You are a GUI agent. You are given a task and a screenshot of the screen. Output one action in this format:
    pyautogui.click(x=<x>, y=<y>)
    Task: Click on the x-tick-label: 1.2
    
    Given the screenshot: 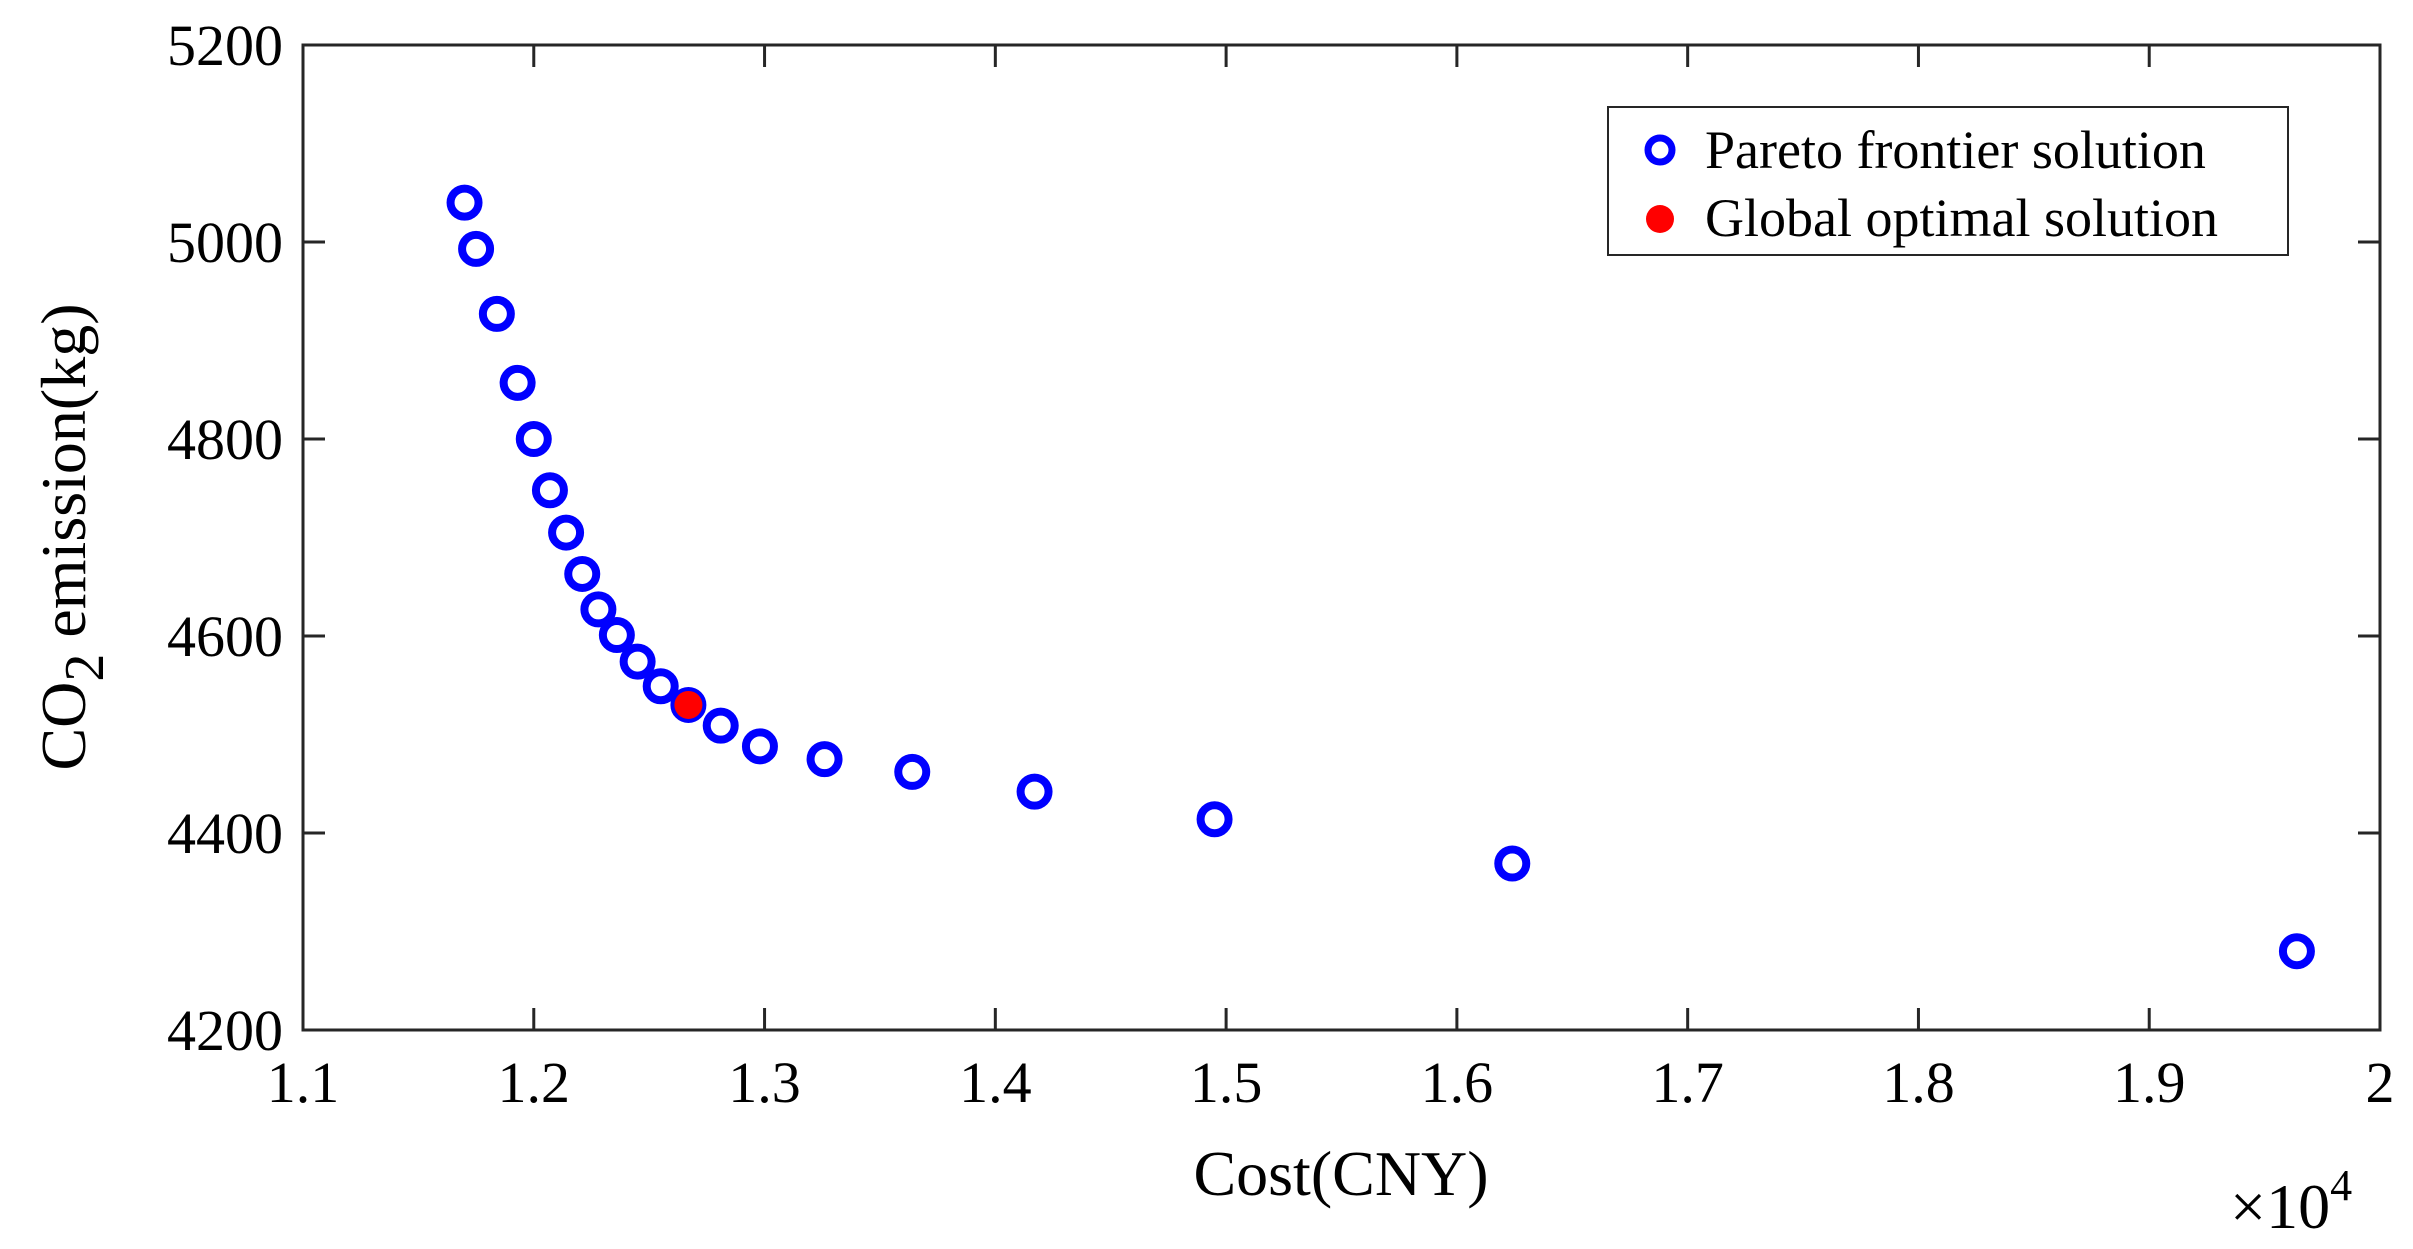 What is the action you would take?
    pyautogui.click(x=534, y=1082)
    